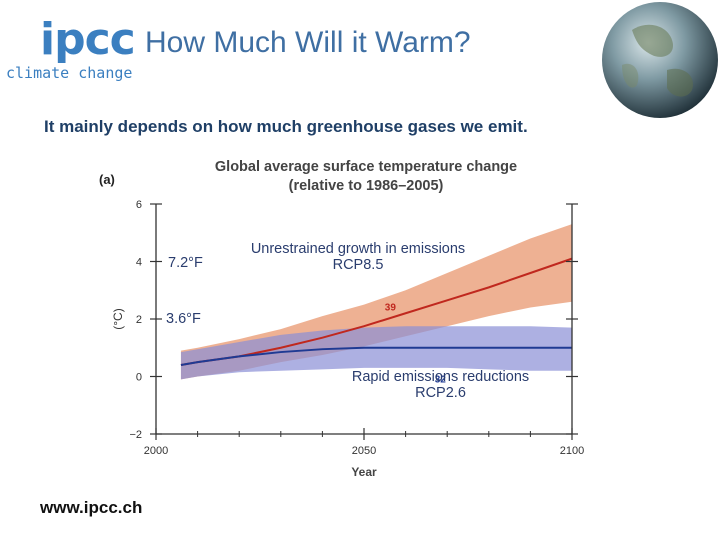 The height and width of the screenshot is (540, 720). Describe the element at coordinates (88, 39) in the screenshot. I see `logo-text: ipcc` at that location.